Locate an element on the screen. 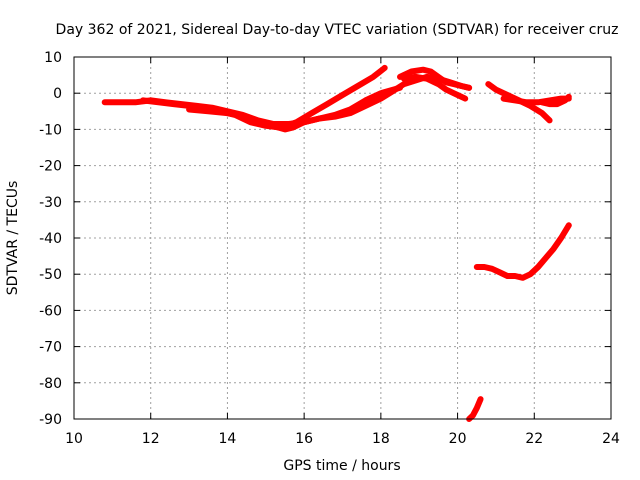 The width and height of the screenshot is (640, 480). x-tick-label: 14 is located at coordinates (228, 439).